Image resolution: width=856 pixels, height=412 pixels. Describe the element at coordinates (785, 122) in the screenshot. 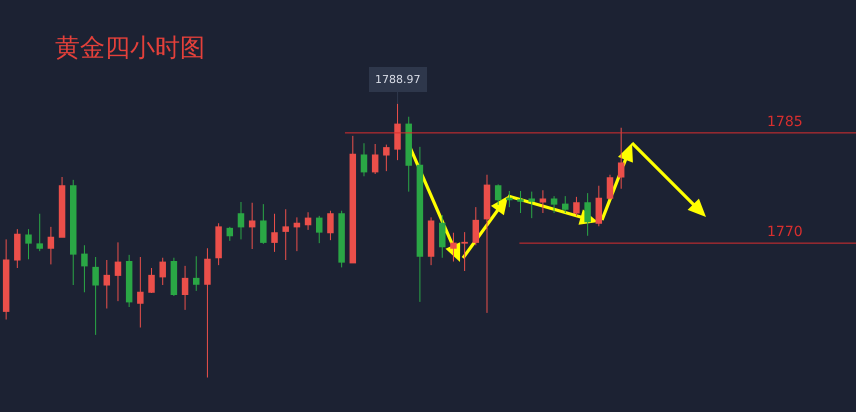

I see `ref-line-label: 1785` at that location.